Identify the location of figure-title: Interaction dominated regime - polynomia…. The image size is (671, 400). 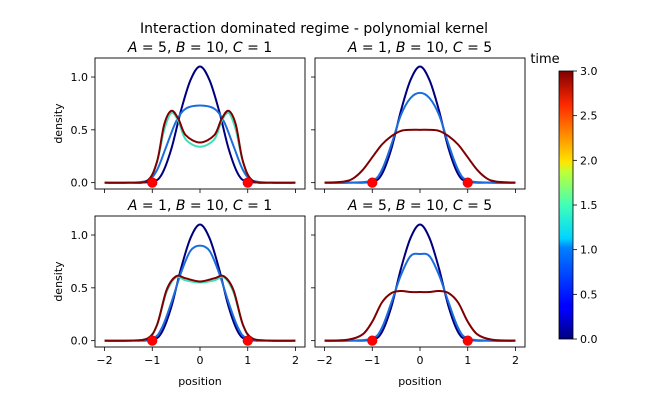
(314, 29).